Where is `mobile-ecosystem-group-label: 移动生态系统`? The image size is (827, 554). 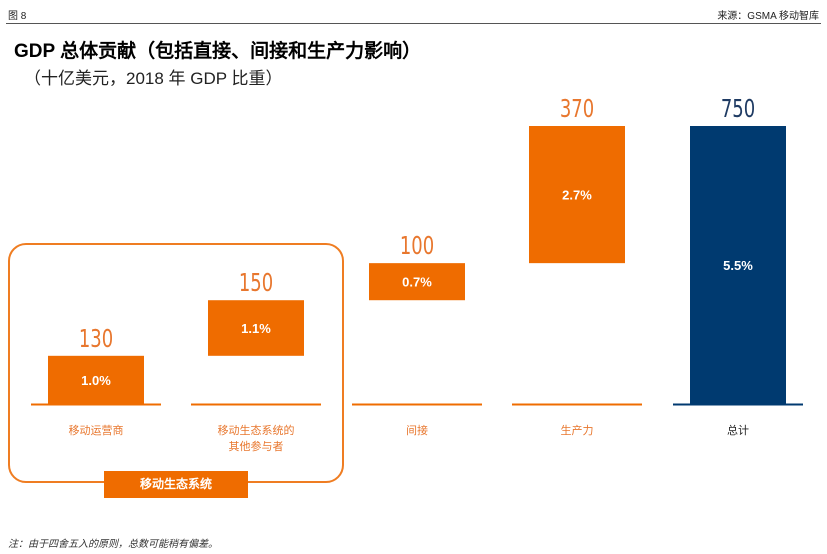 mobile-ecosystem-group-label: 移动生态系统 is located at coordinates (176, 484).